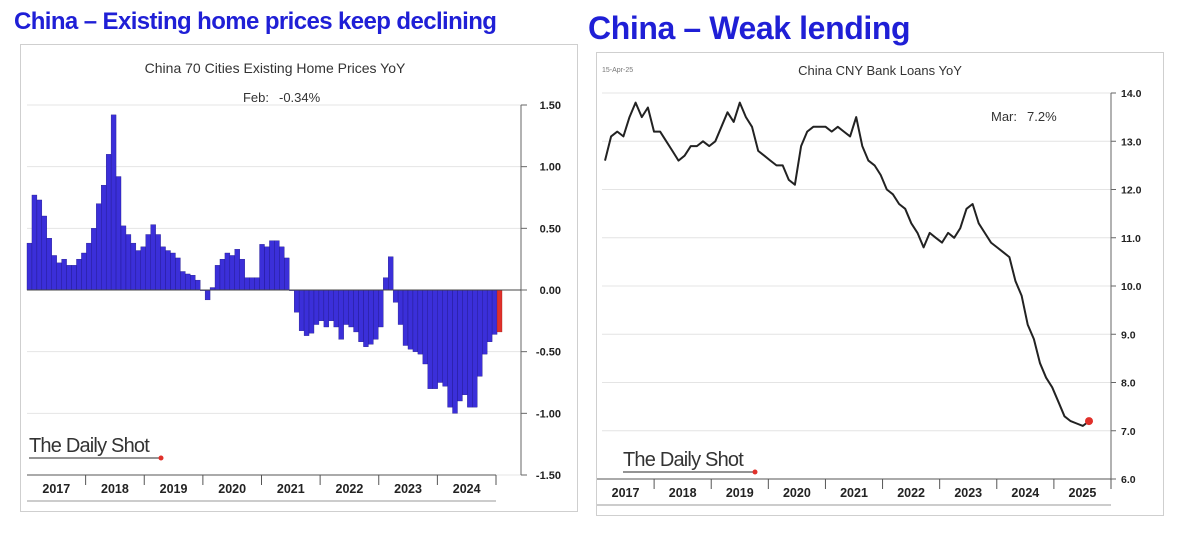 Image resolution: width=1184 pixels, height=544 pixels. I want to click on annotation-label: Feb:, so click(256, 97).